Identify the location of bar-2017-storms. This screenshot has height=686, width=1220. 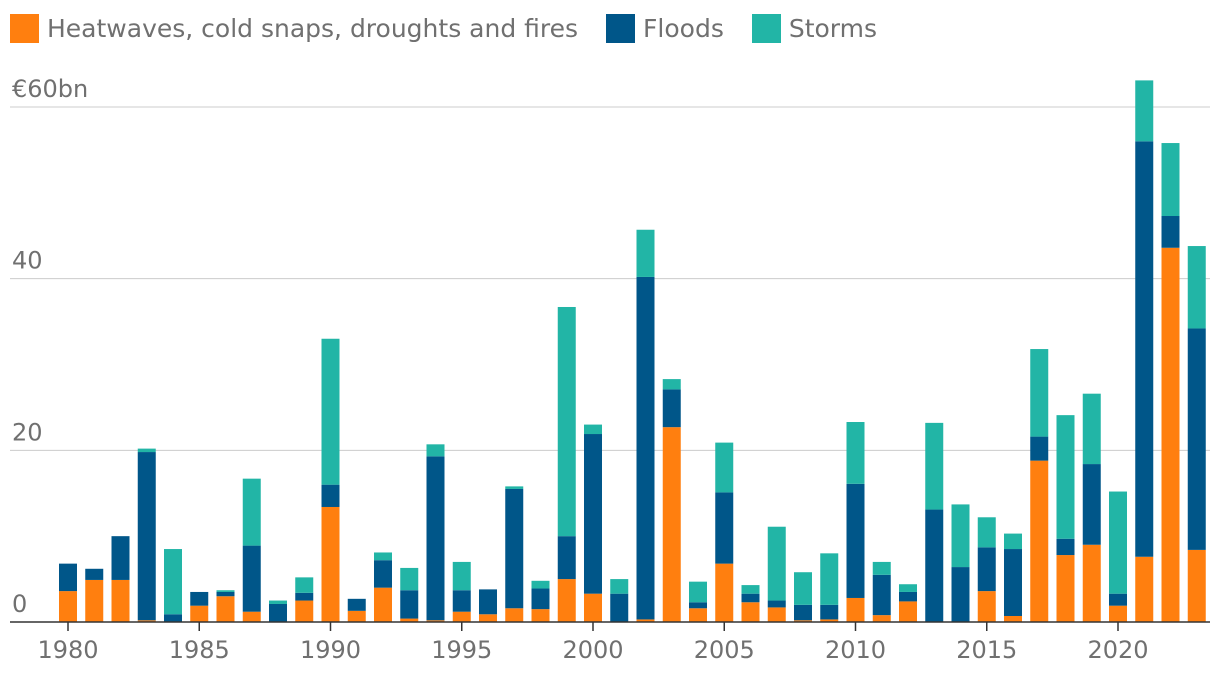
(1039, 393).